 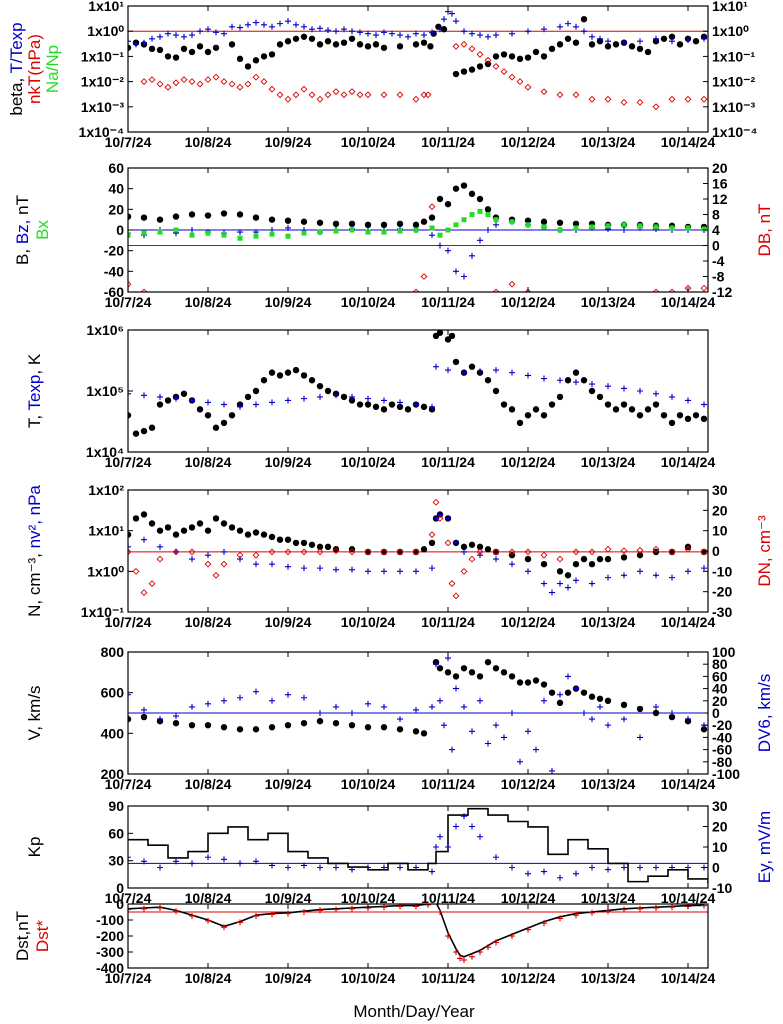 What do you see at coordinates (720, 184) in the screenshot?
I see `y-tick-right-label: 16` at bounding box center [720, 184].